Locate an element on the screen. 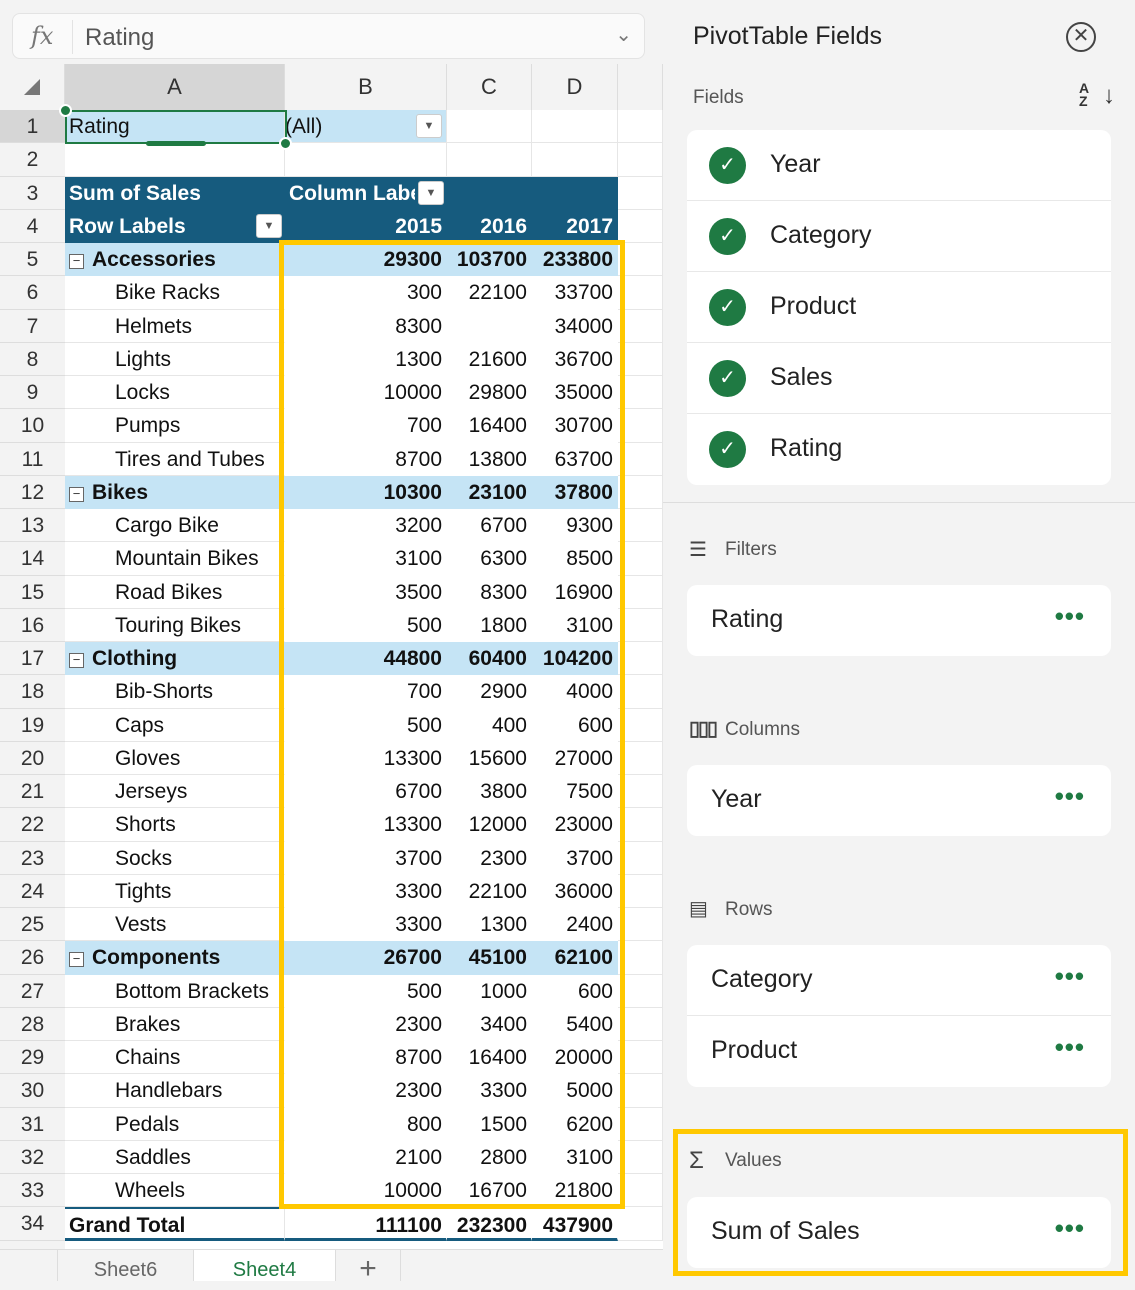 This screenshot has width=1135, height=1290. row-label-item: Shorts is located at coordinates (175, 825).